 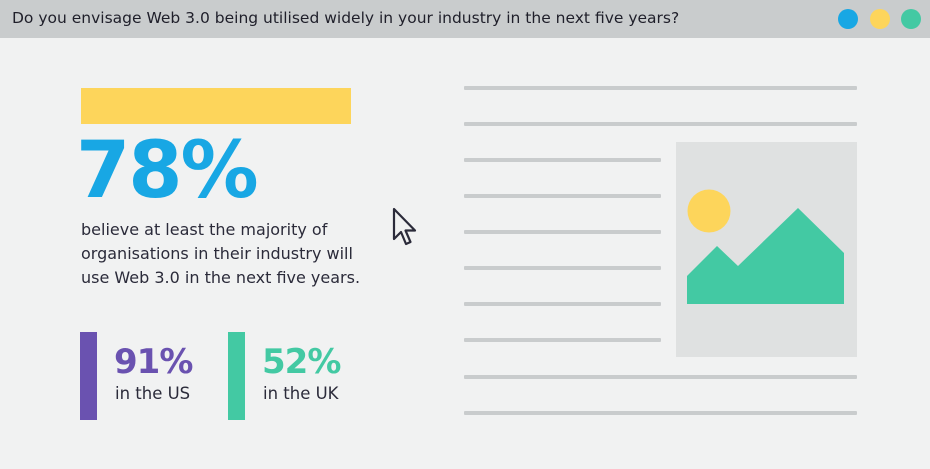 What do you see at coordinates (167, 171) in the screenshot?
I see `headline-percentage: 78%` at bounding box center [167, 171].